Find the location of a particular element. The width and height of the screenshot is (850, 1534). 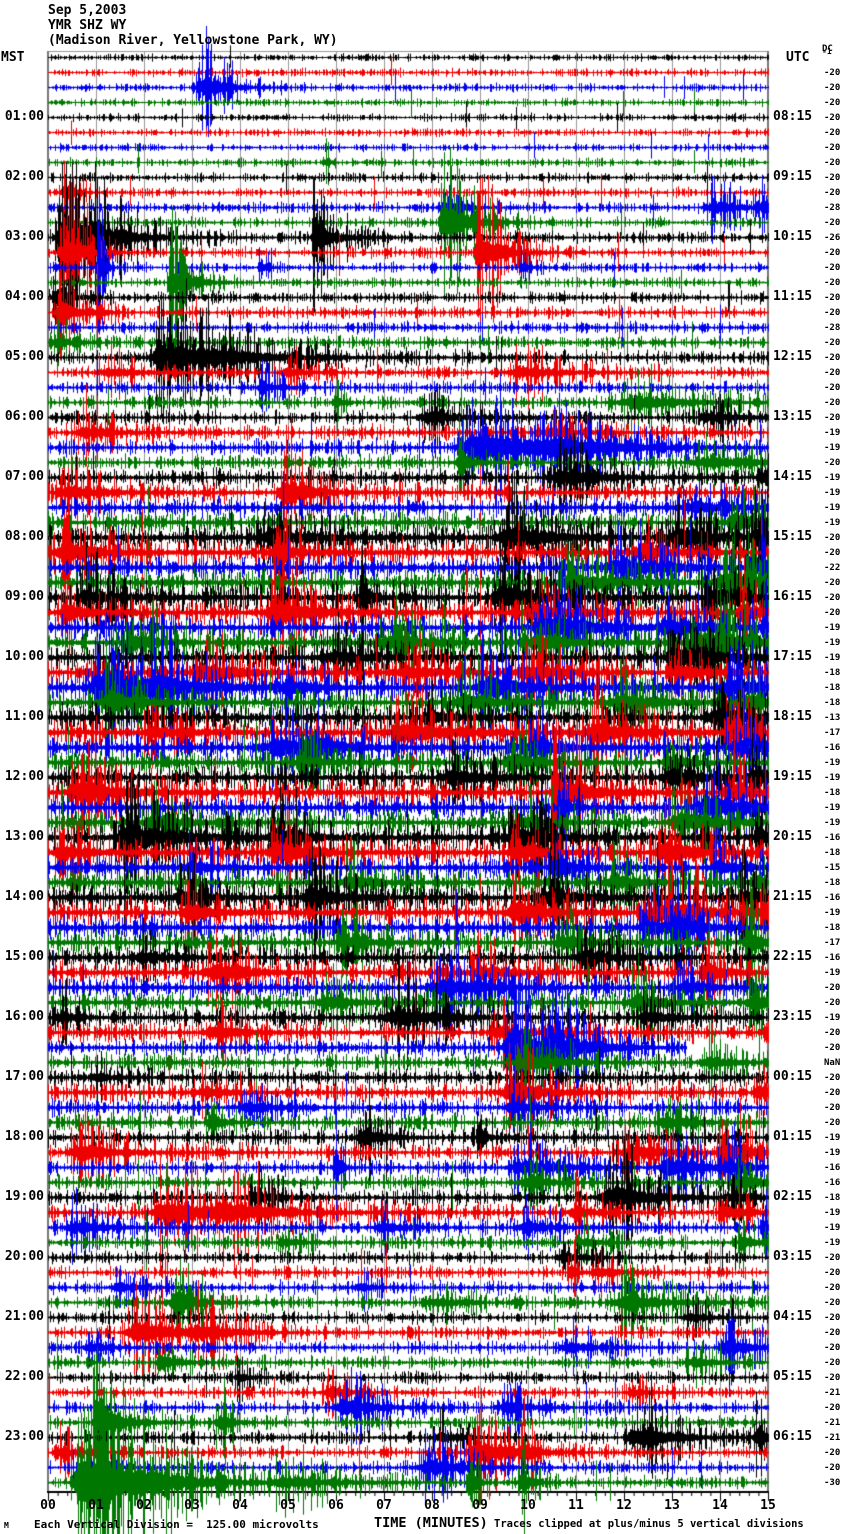

header-station-location: (Madison River, Yellowstone Park, WY) is located at coordinates (193, 40).